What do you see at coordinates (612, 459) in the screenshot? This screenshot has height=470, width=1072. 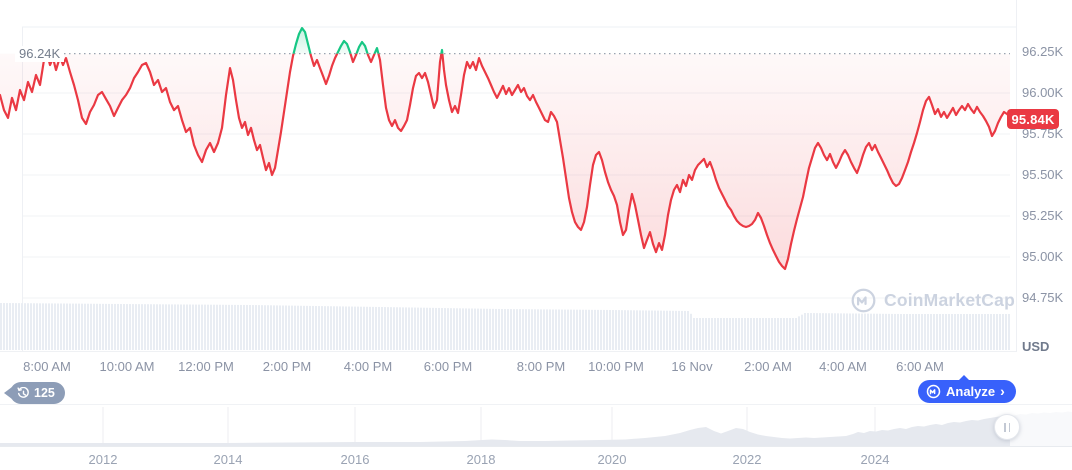 I see `timeline-year-label: 2020` at bounding box center [612, 459].